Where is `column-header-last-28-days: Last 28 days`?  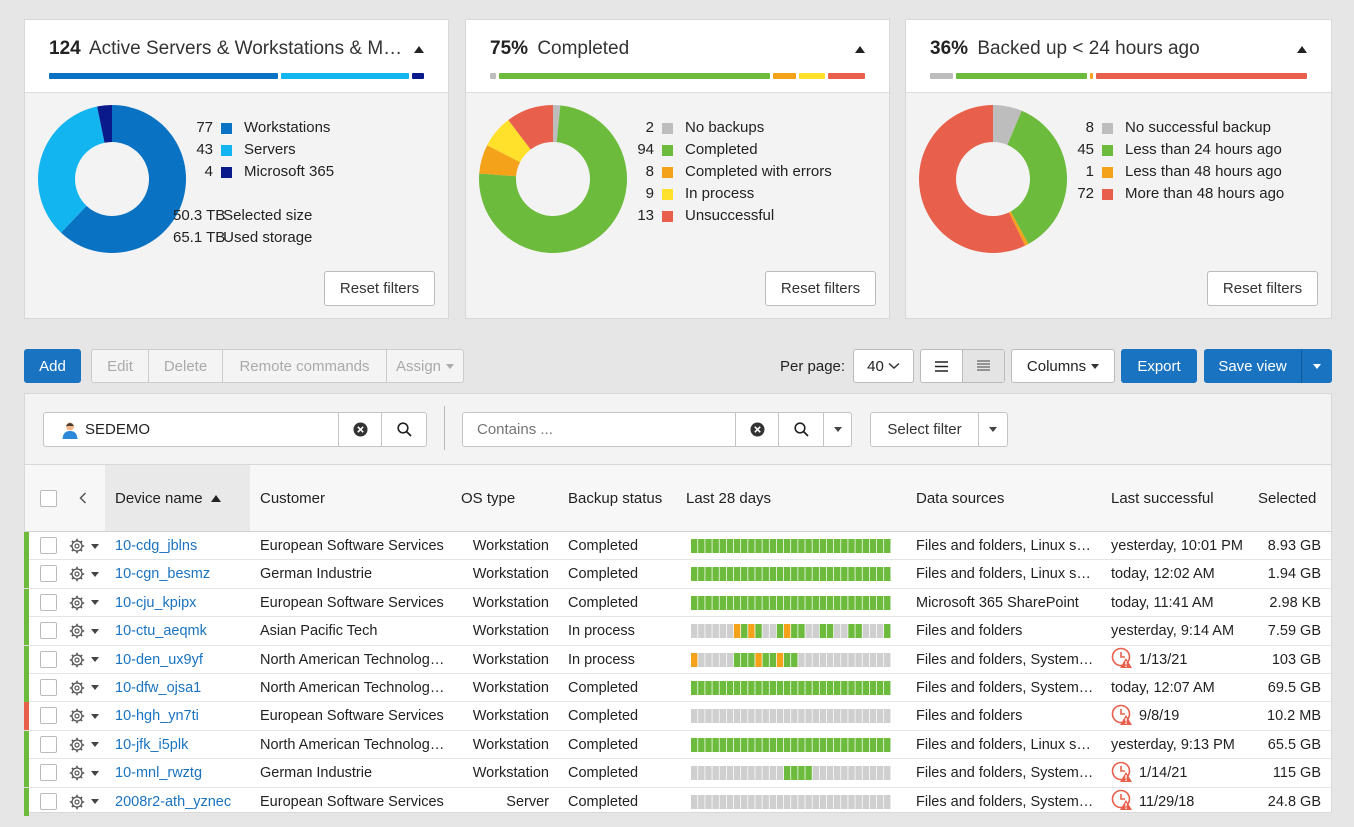 column-header-last-28-days: Last 28 days is located at coordinates (729, 498).